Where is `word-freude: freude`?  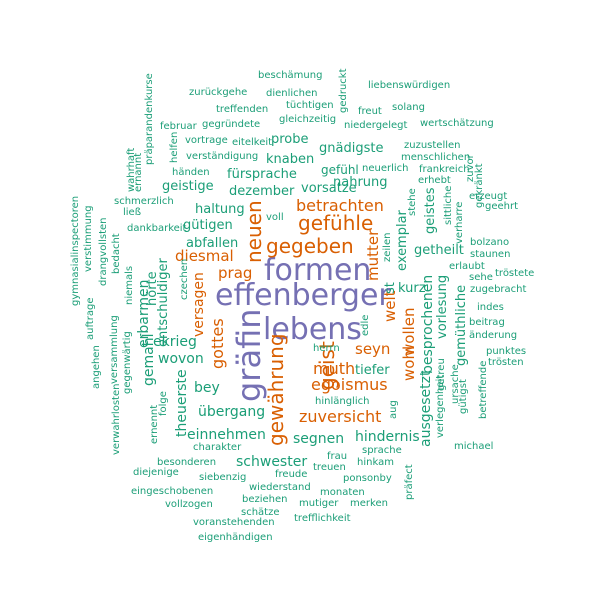 word-freude: freude is located at coordinates (291, 474).